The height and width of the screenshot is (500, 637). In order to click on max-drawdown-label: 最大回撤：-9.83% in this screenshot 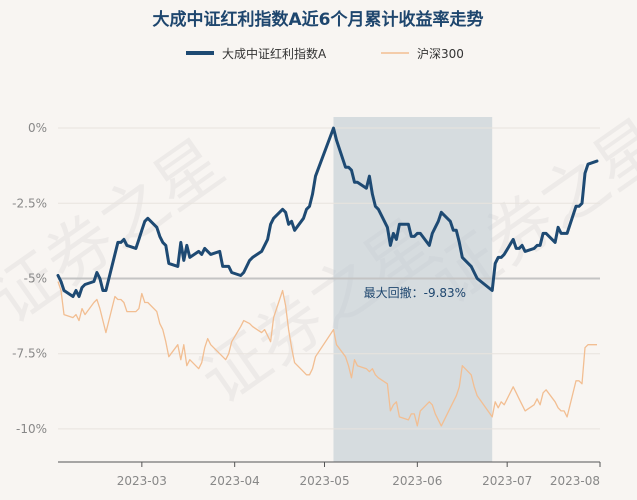, I will do `click(415, 292)`.